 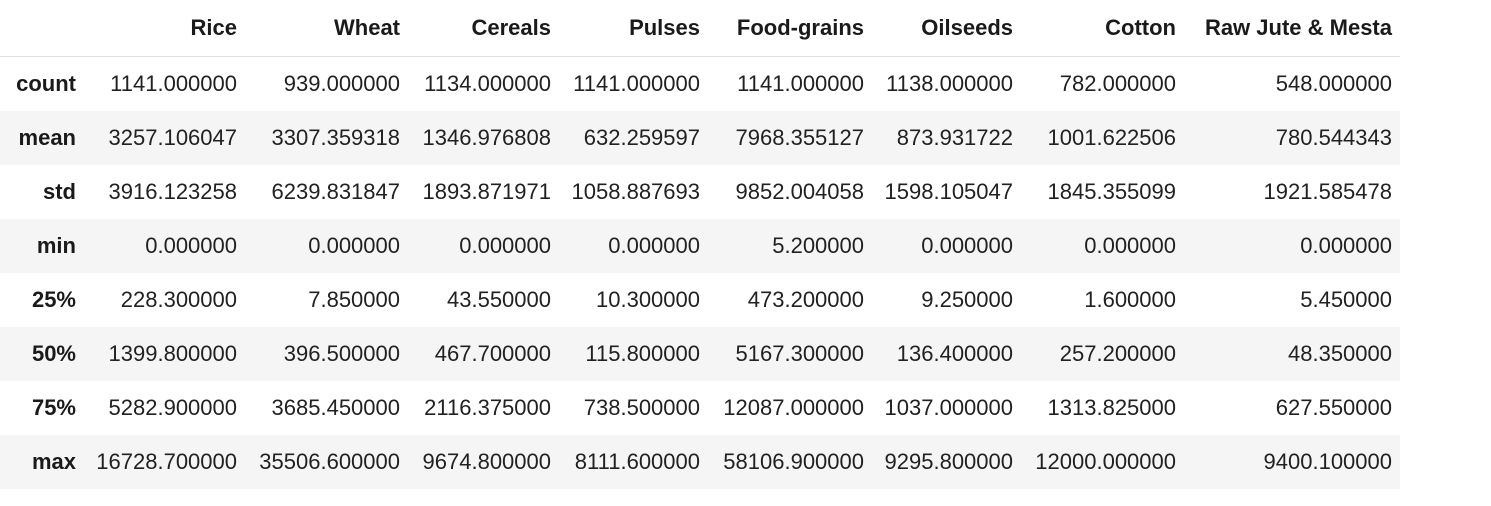 What do you see at coordinates (164, 28) in the screenshot?
I see `column-header-rice: Rice` at bounding box center [164, 28].